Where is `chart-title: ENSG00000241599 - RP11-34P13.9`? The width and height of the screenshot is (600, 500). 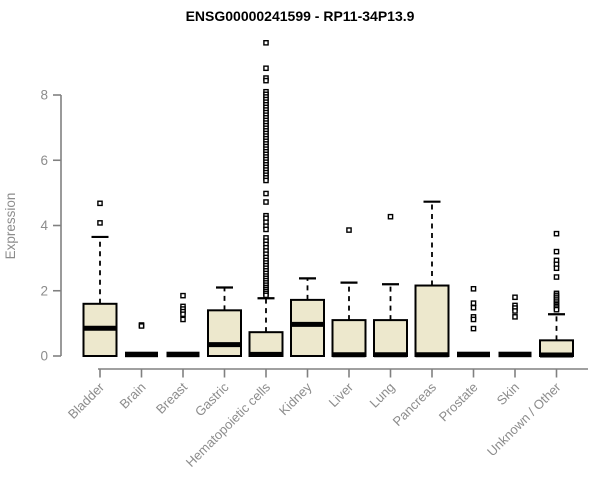 chart-title: ENSG00000241599 - RP11-34P13.9 is located at coordinates (300, 16).